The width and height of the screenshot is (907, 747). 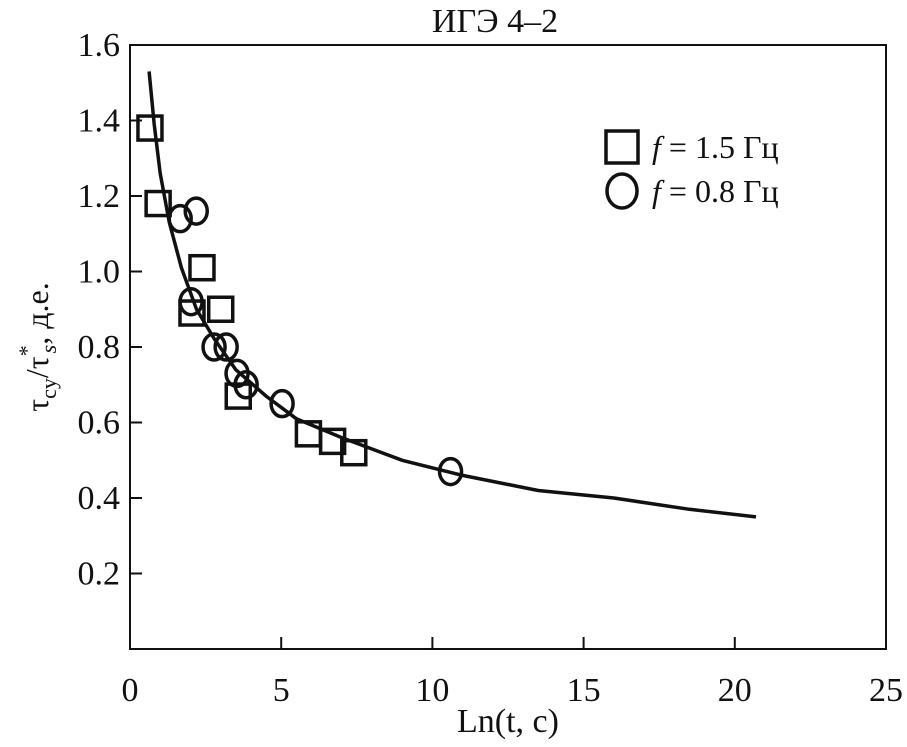 What do you see at coordinates (99, 347) in the screenshot?
I see `y-tick-label: 0.8` at bounding box center [99, 347].